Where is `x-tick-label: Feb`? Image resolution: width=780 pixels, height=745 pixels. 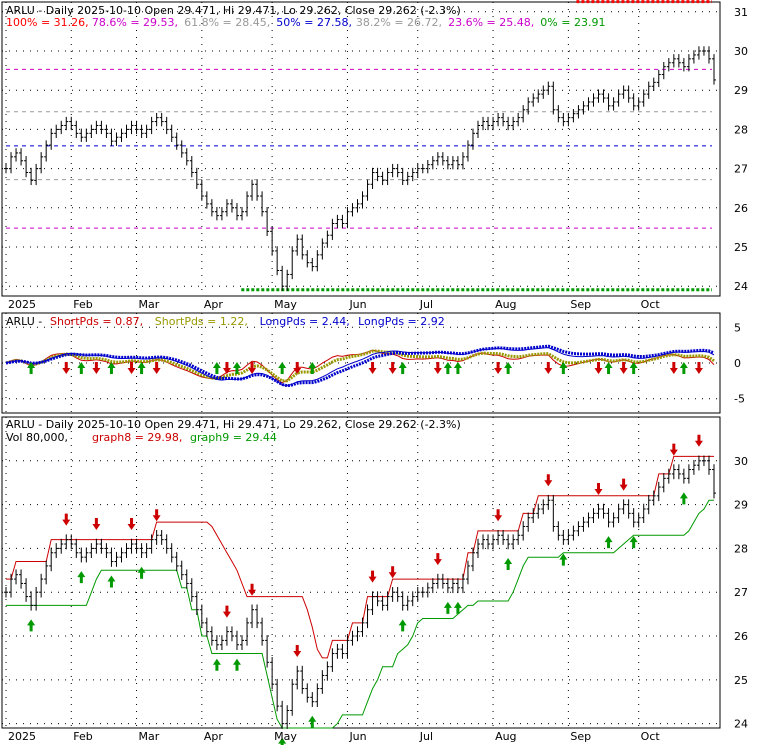
x-tick-label: Feb is located at coordinates (82, 736).